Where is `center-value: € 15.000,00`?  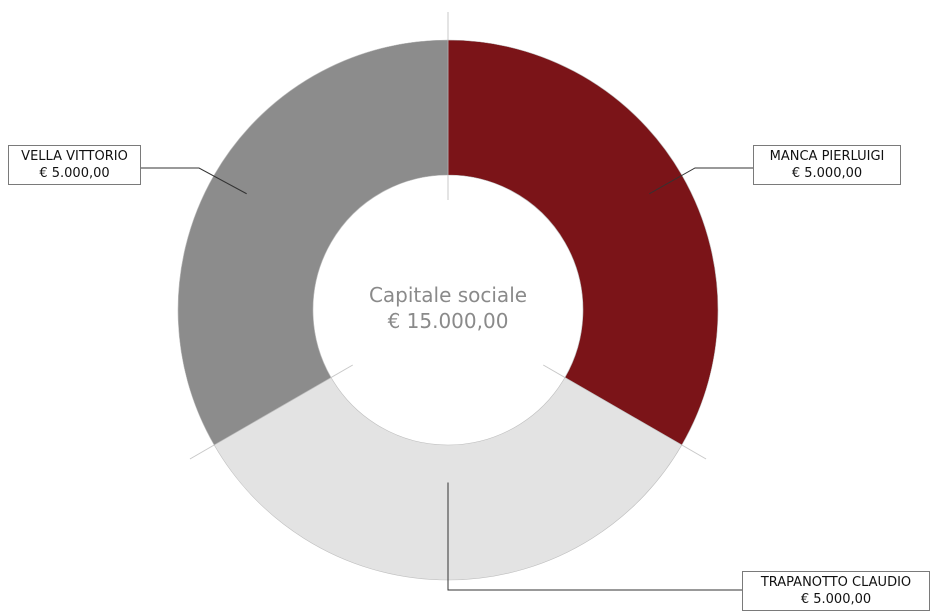 center-value: € 15.000,00 is located at coordinates (448, 321).